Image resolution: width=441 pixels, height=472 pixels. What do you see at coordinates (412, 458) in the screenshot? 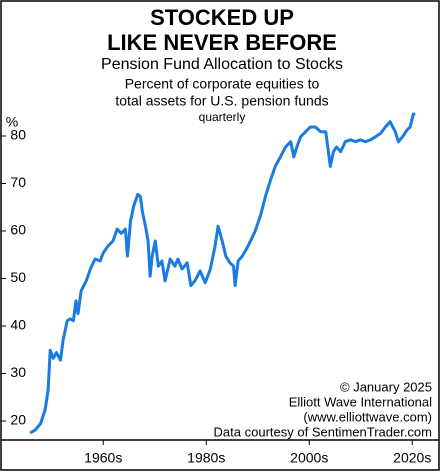
I see `x-tick-label: 2020s` at bounding box center [412, 458].